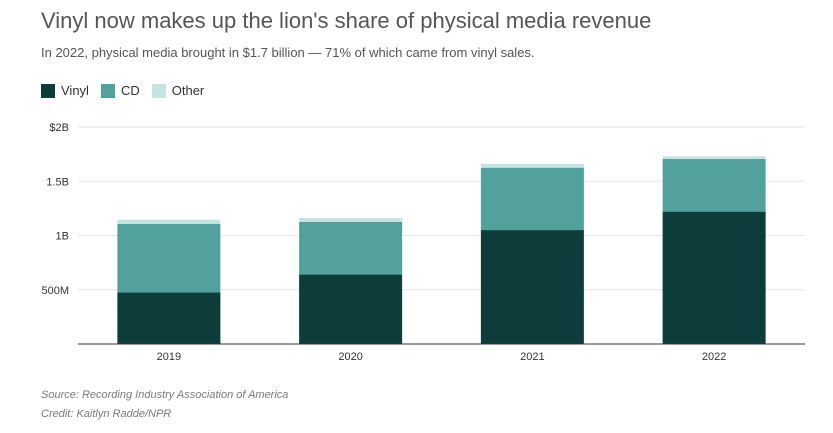 This screenshot has height=433, width=833. I want to click on x-tick-label: 2020, so click(350, 357).